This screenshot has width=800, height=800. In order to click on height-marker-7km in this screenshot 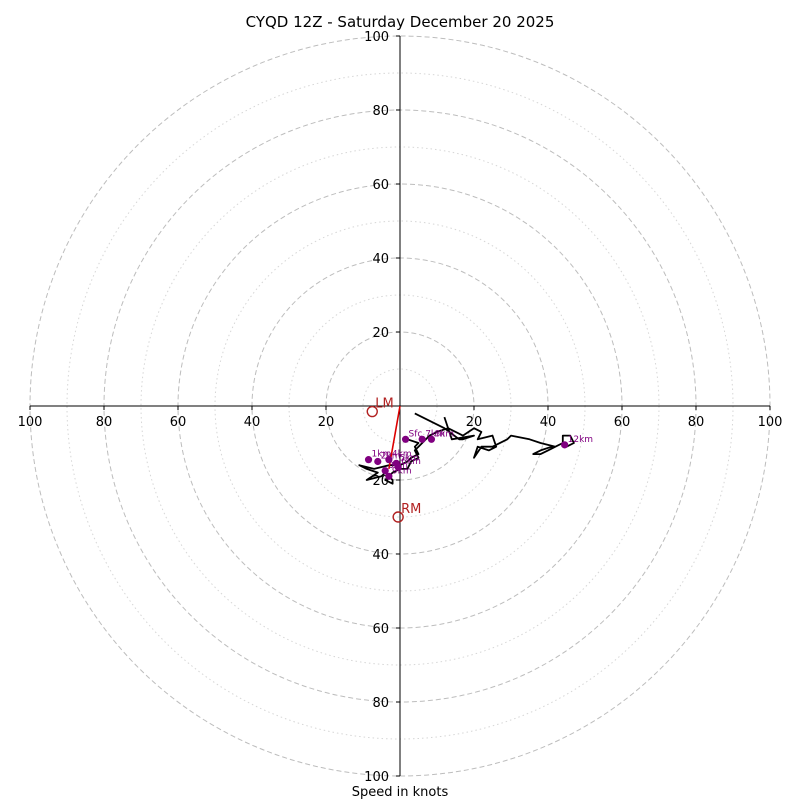, I will do `click(422, 439)`.